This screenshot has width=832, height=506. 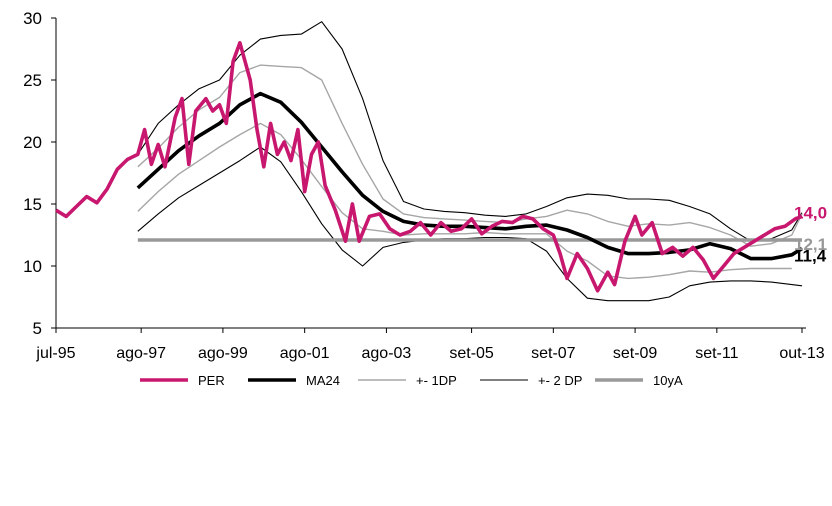 What do you see at coordinates (141, 353) in the screenshot?
I see `x-tick-label: ago-97` at bounding box center [141, 353].